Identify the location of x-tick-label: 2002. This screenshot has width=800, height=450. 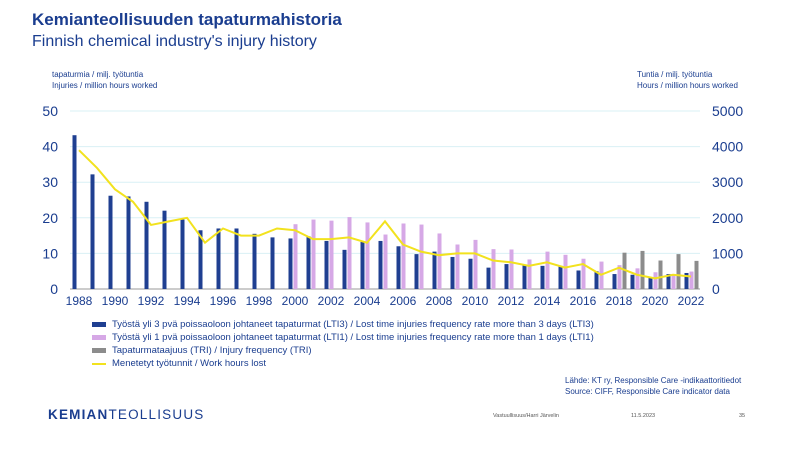
(331, 301).